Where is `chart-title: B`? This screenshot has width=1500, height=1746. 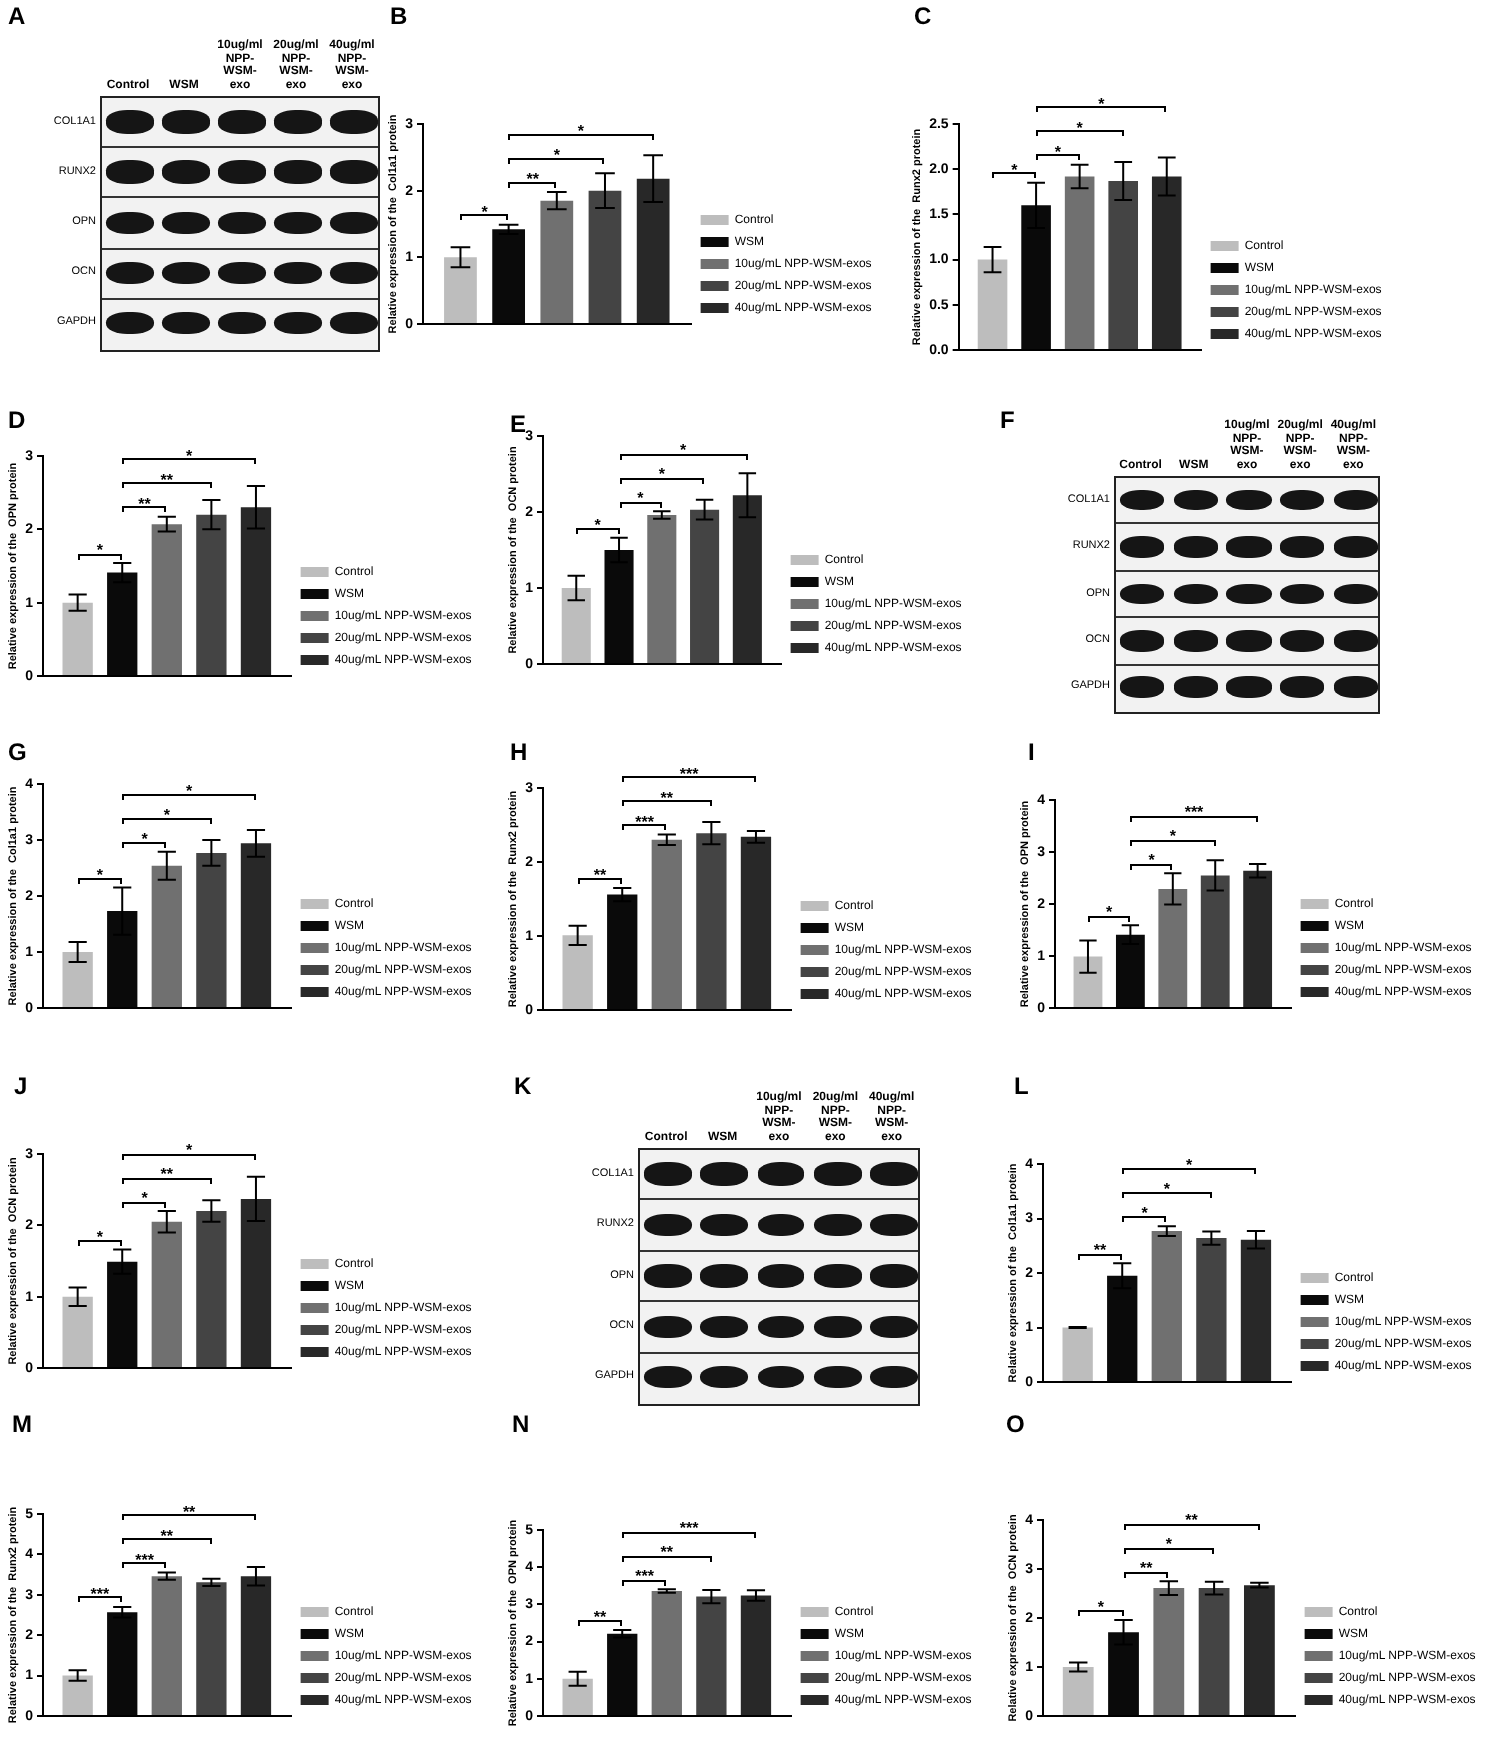 chart-title: B is located at coordinates (399, 16).